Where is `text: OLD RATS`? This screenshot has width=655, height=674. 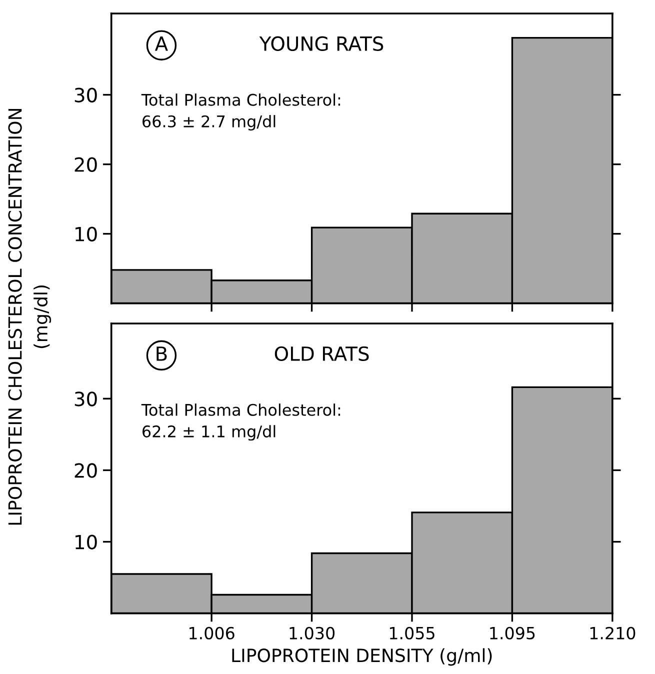
text: OLD RATS is located at coordinates (321, 354).